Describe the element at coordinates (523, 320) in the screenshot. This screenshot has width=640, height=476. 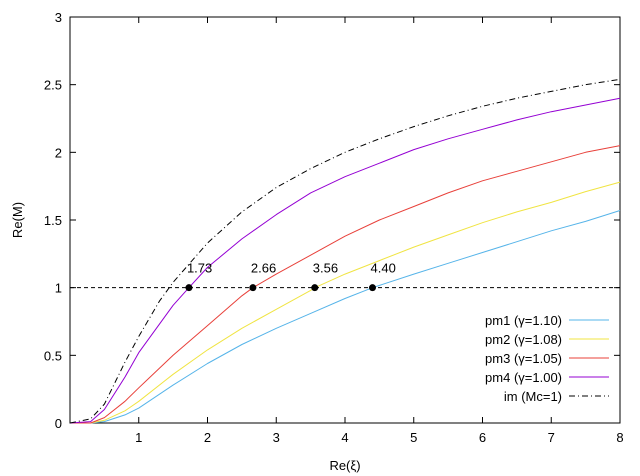
I see `legend-label: pm1 (γ=1.10)` at that location.